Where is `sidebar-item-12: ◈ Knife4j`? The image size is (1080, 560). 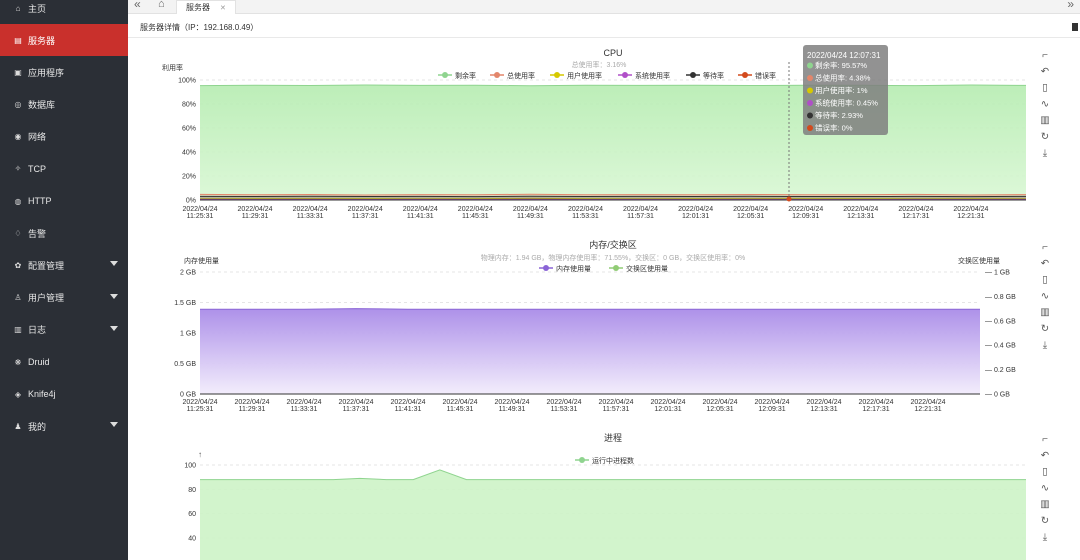
sidebar-item-12: ◈ Knife4j is located at coordinates (64, 394).